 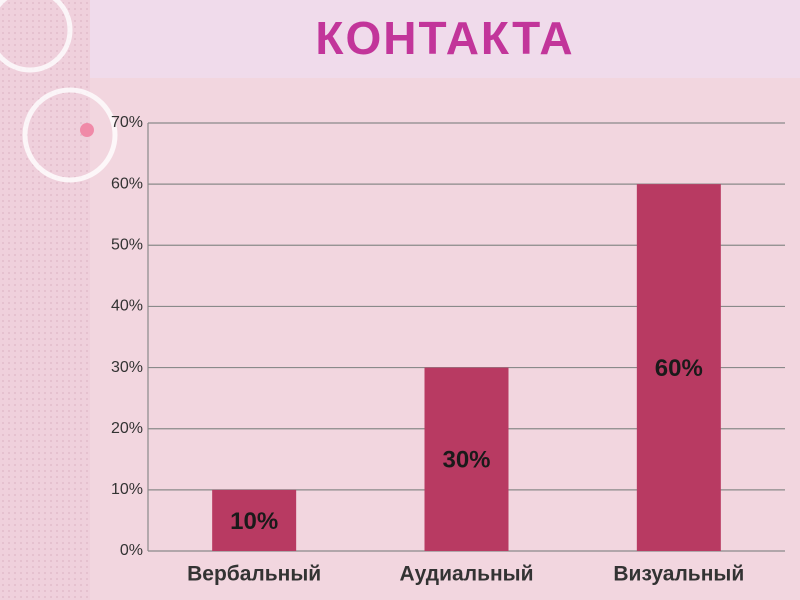 I want to click on y-tick-label: 50%, so click(x=127, y=245).